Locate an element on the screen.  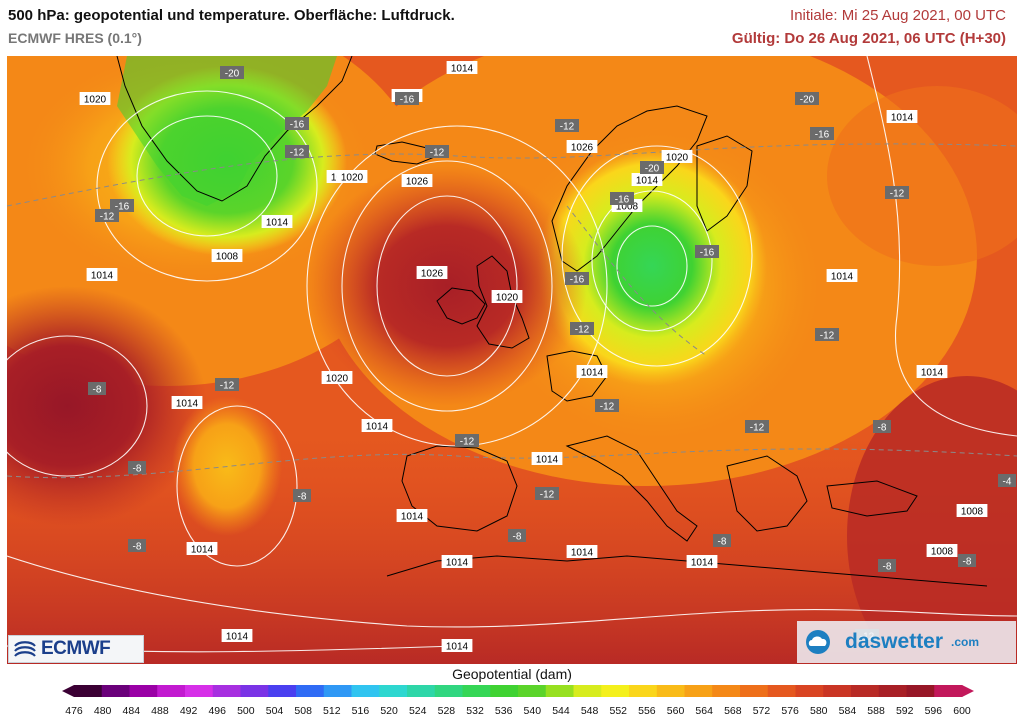
greenland-landmass is located at coordinates (227, 131).